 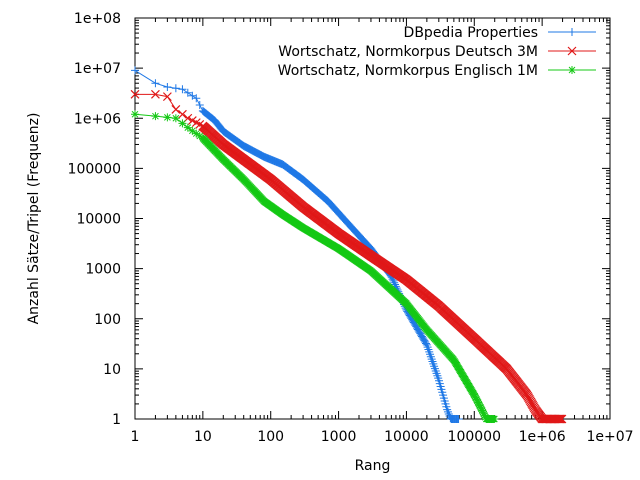 I want to click on legend-item: DBpedia Properties, so click(x=500, y=33).